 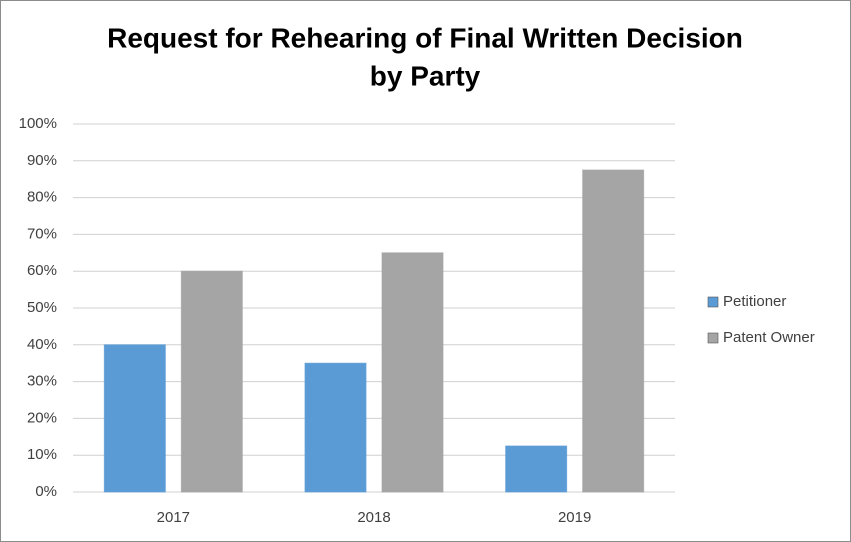 What do you see at coordinates (38, 123) in the screenshot?
I see `y-tick-label: 100%` at bounding box center [38, 123].